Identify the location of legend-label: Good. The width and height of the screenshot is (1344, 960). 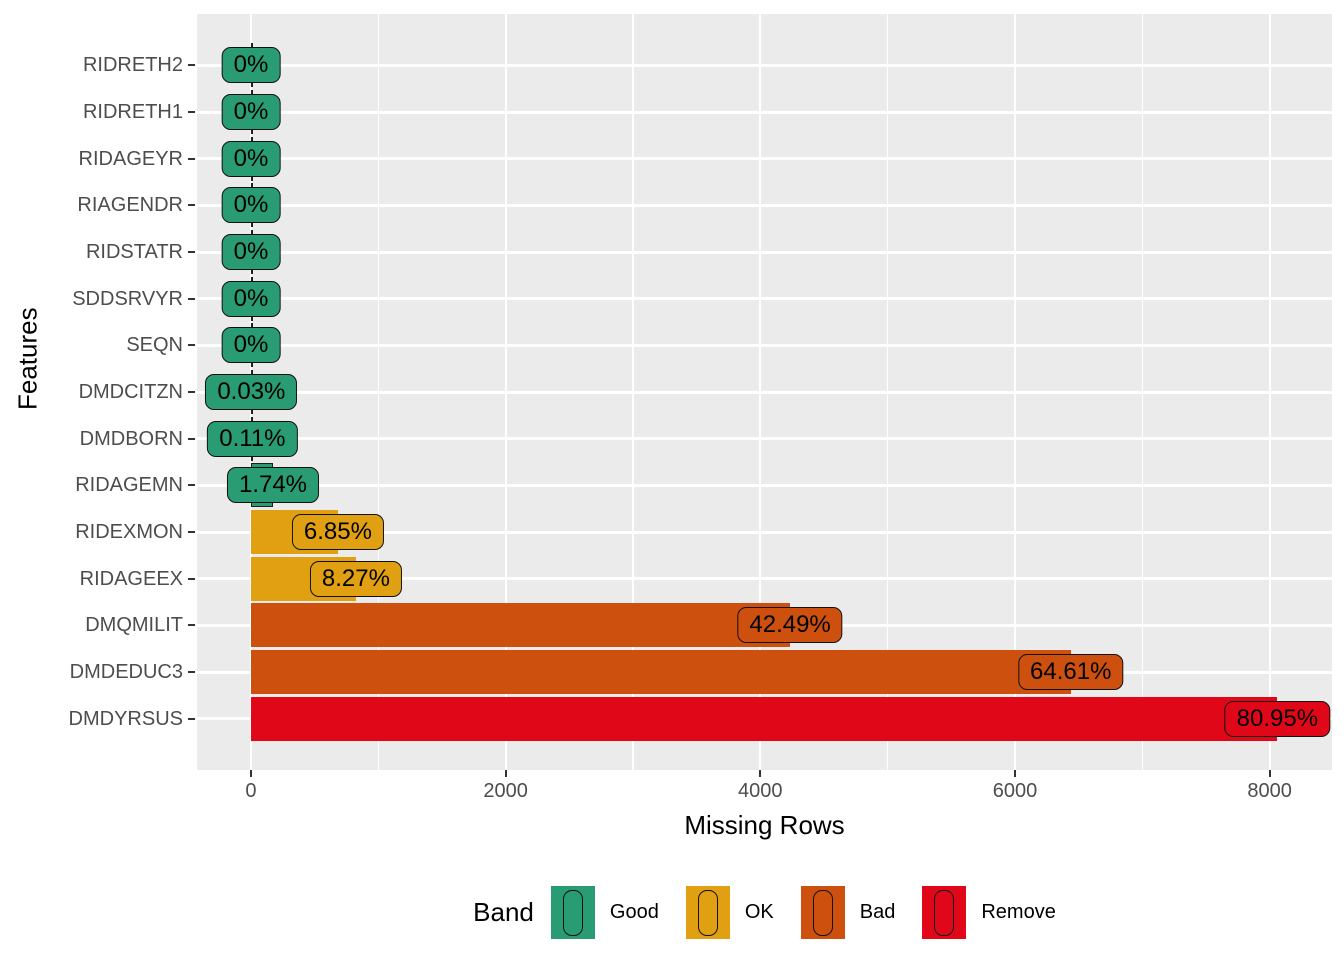
(634, 912).